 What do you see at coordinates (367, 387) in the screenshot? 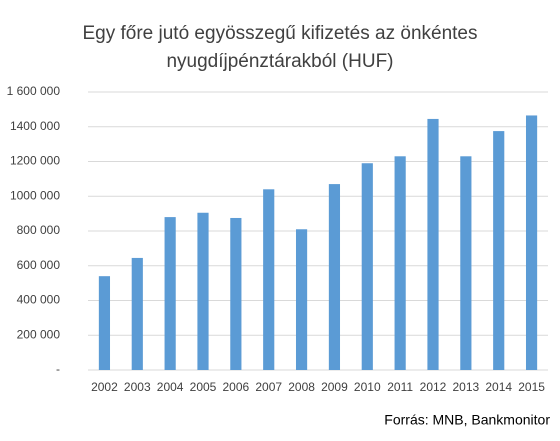
I see `x-tick-label: 2010` at bounding box center [367, 387].